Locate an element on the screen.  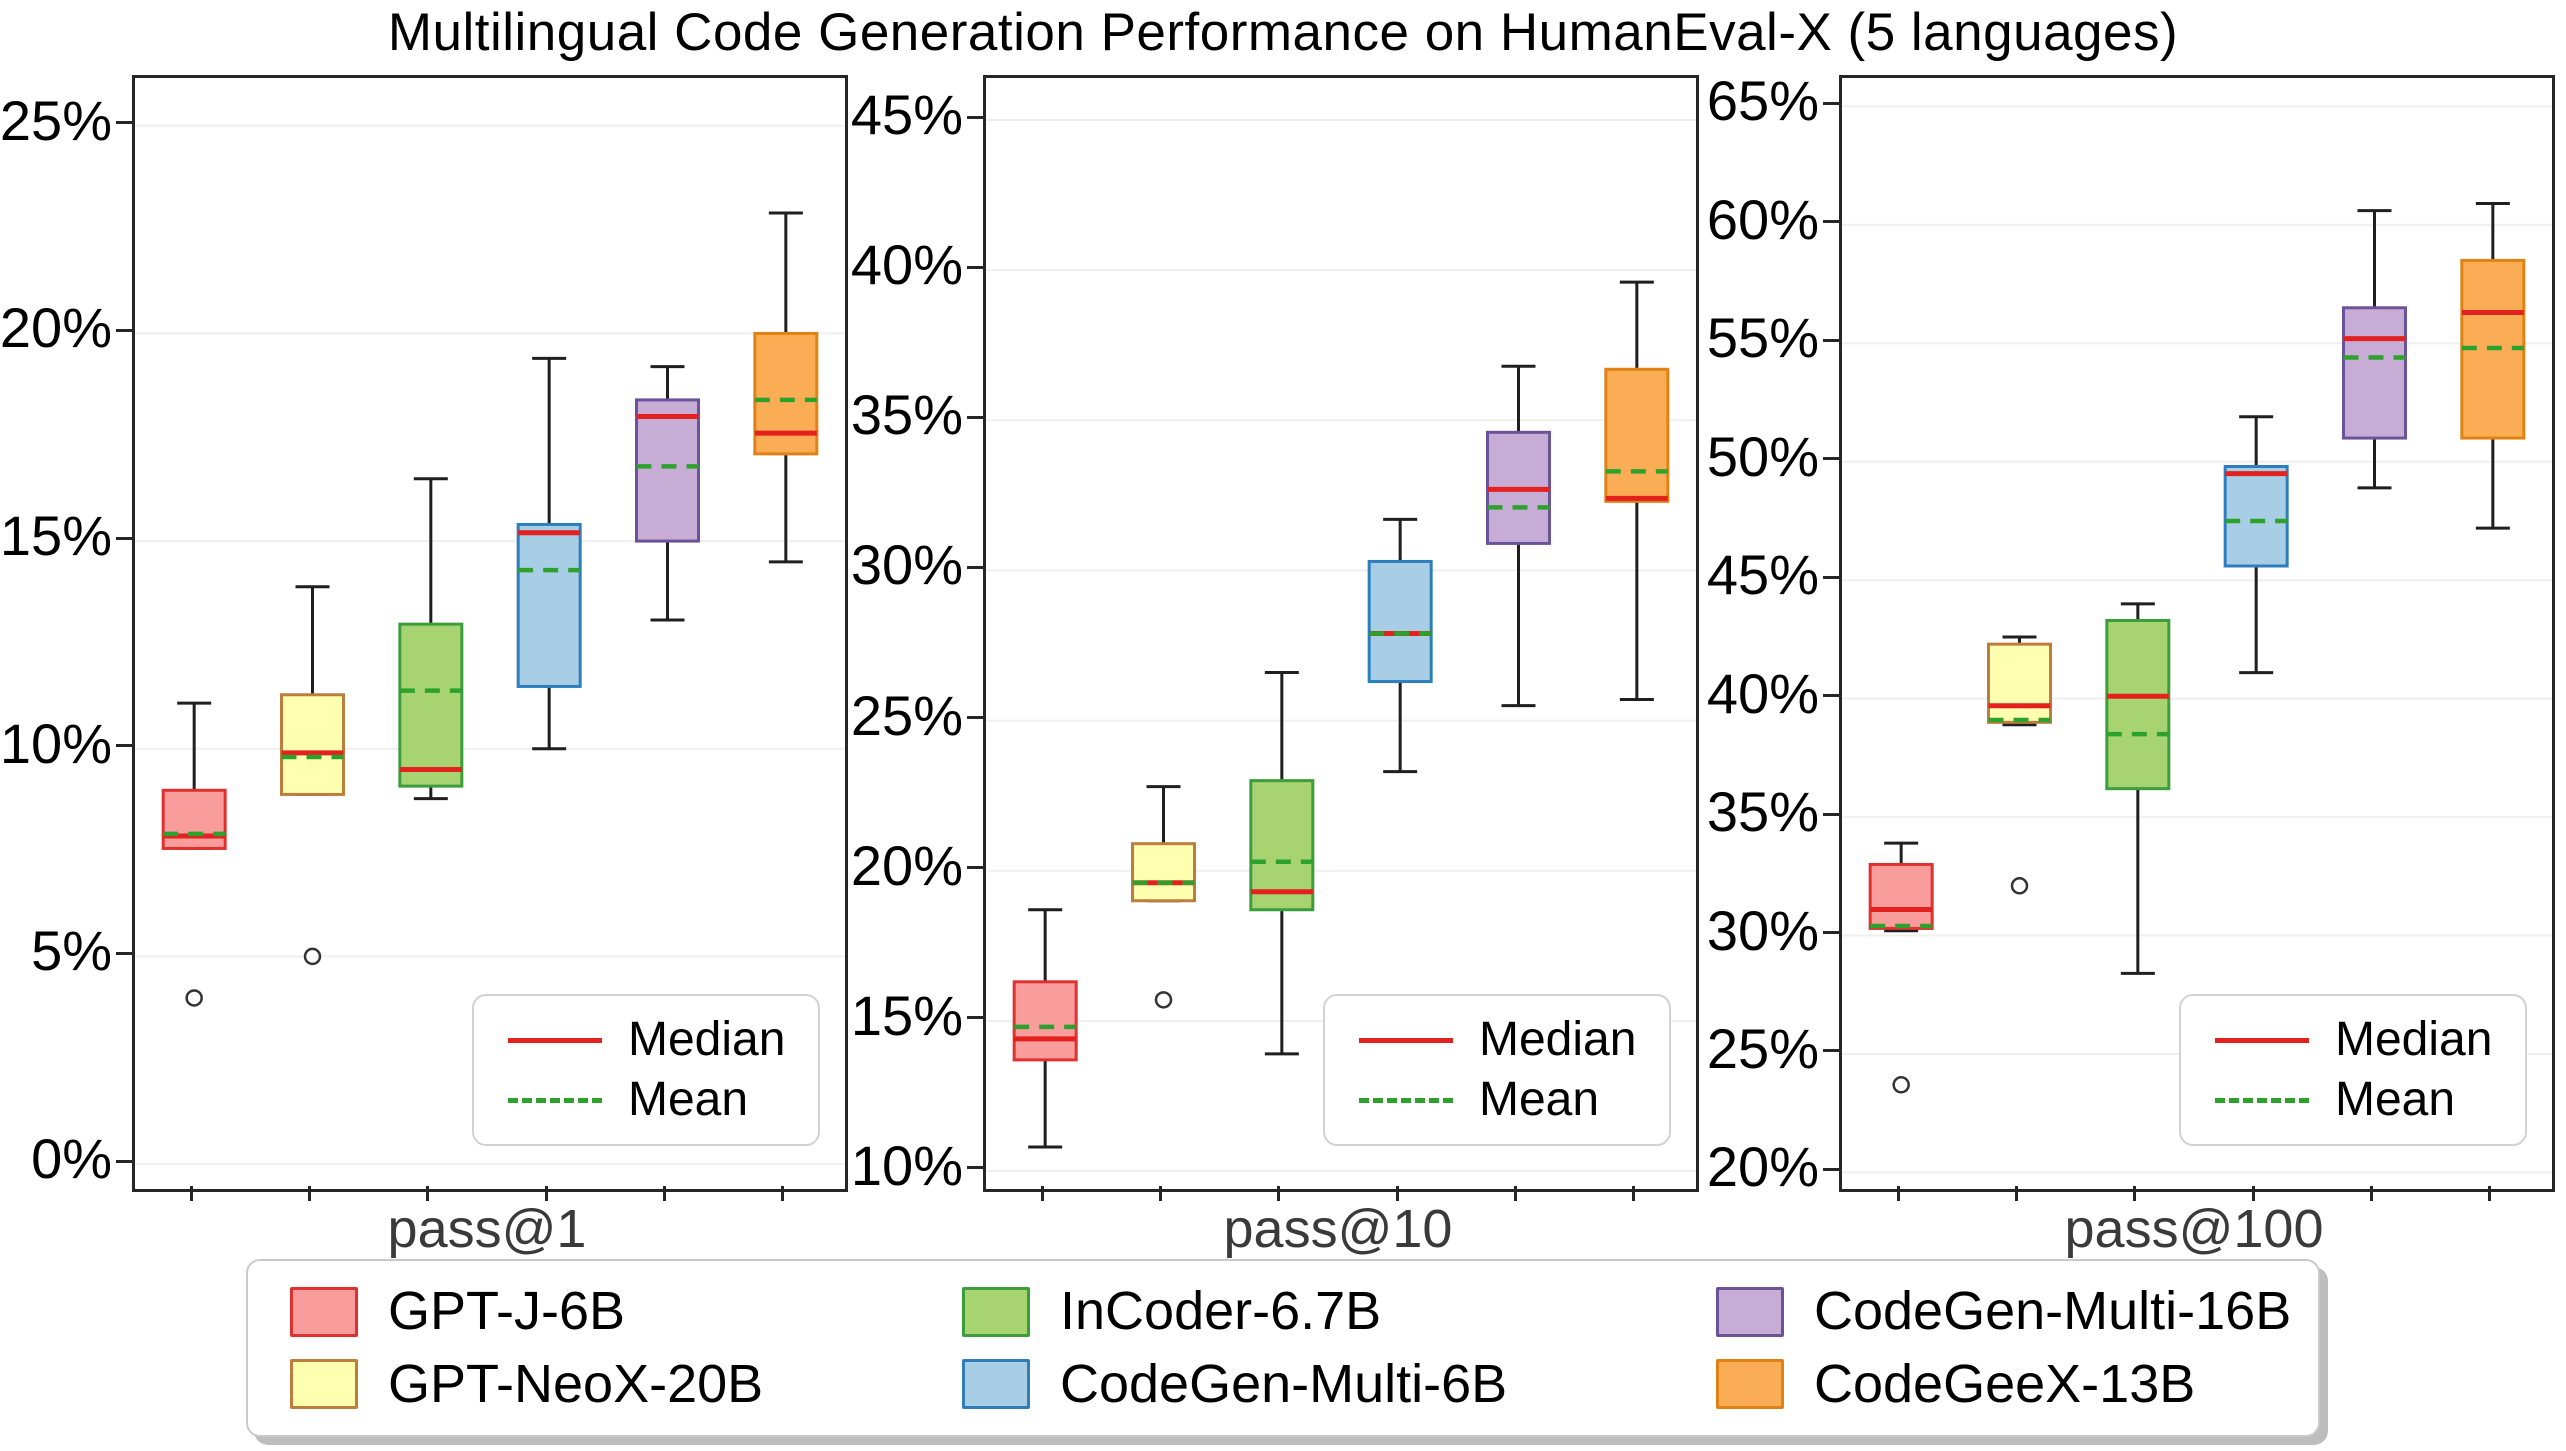
legend-label: GPT-J-6B is located at coordinates (507, 1311).